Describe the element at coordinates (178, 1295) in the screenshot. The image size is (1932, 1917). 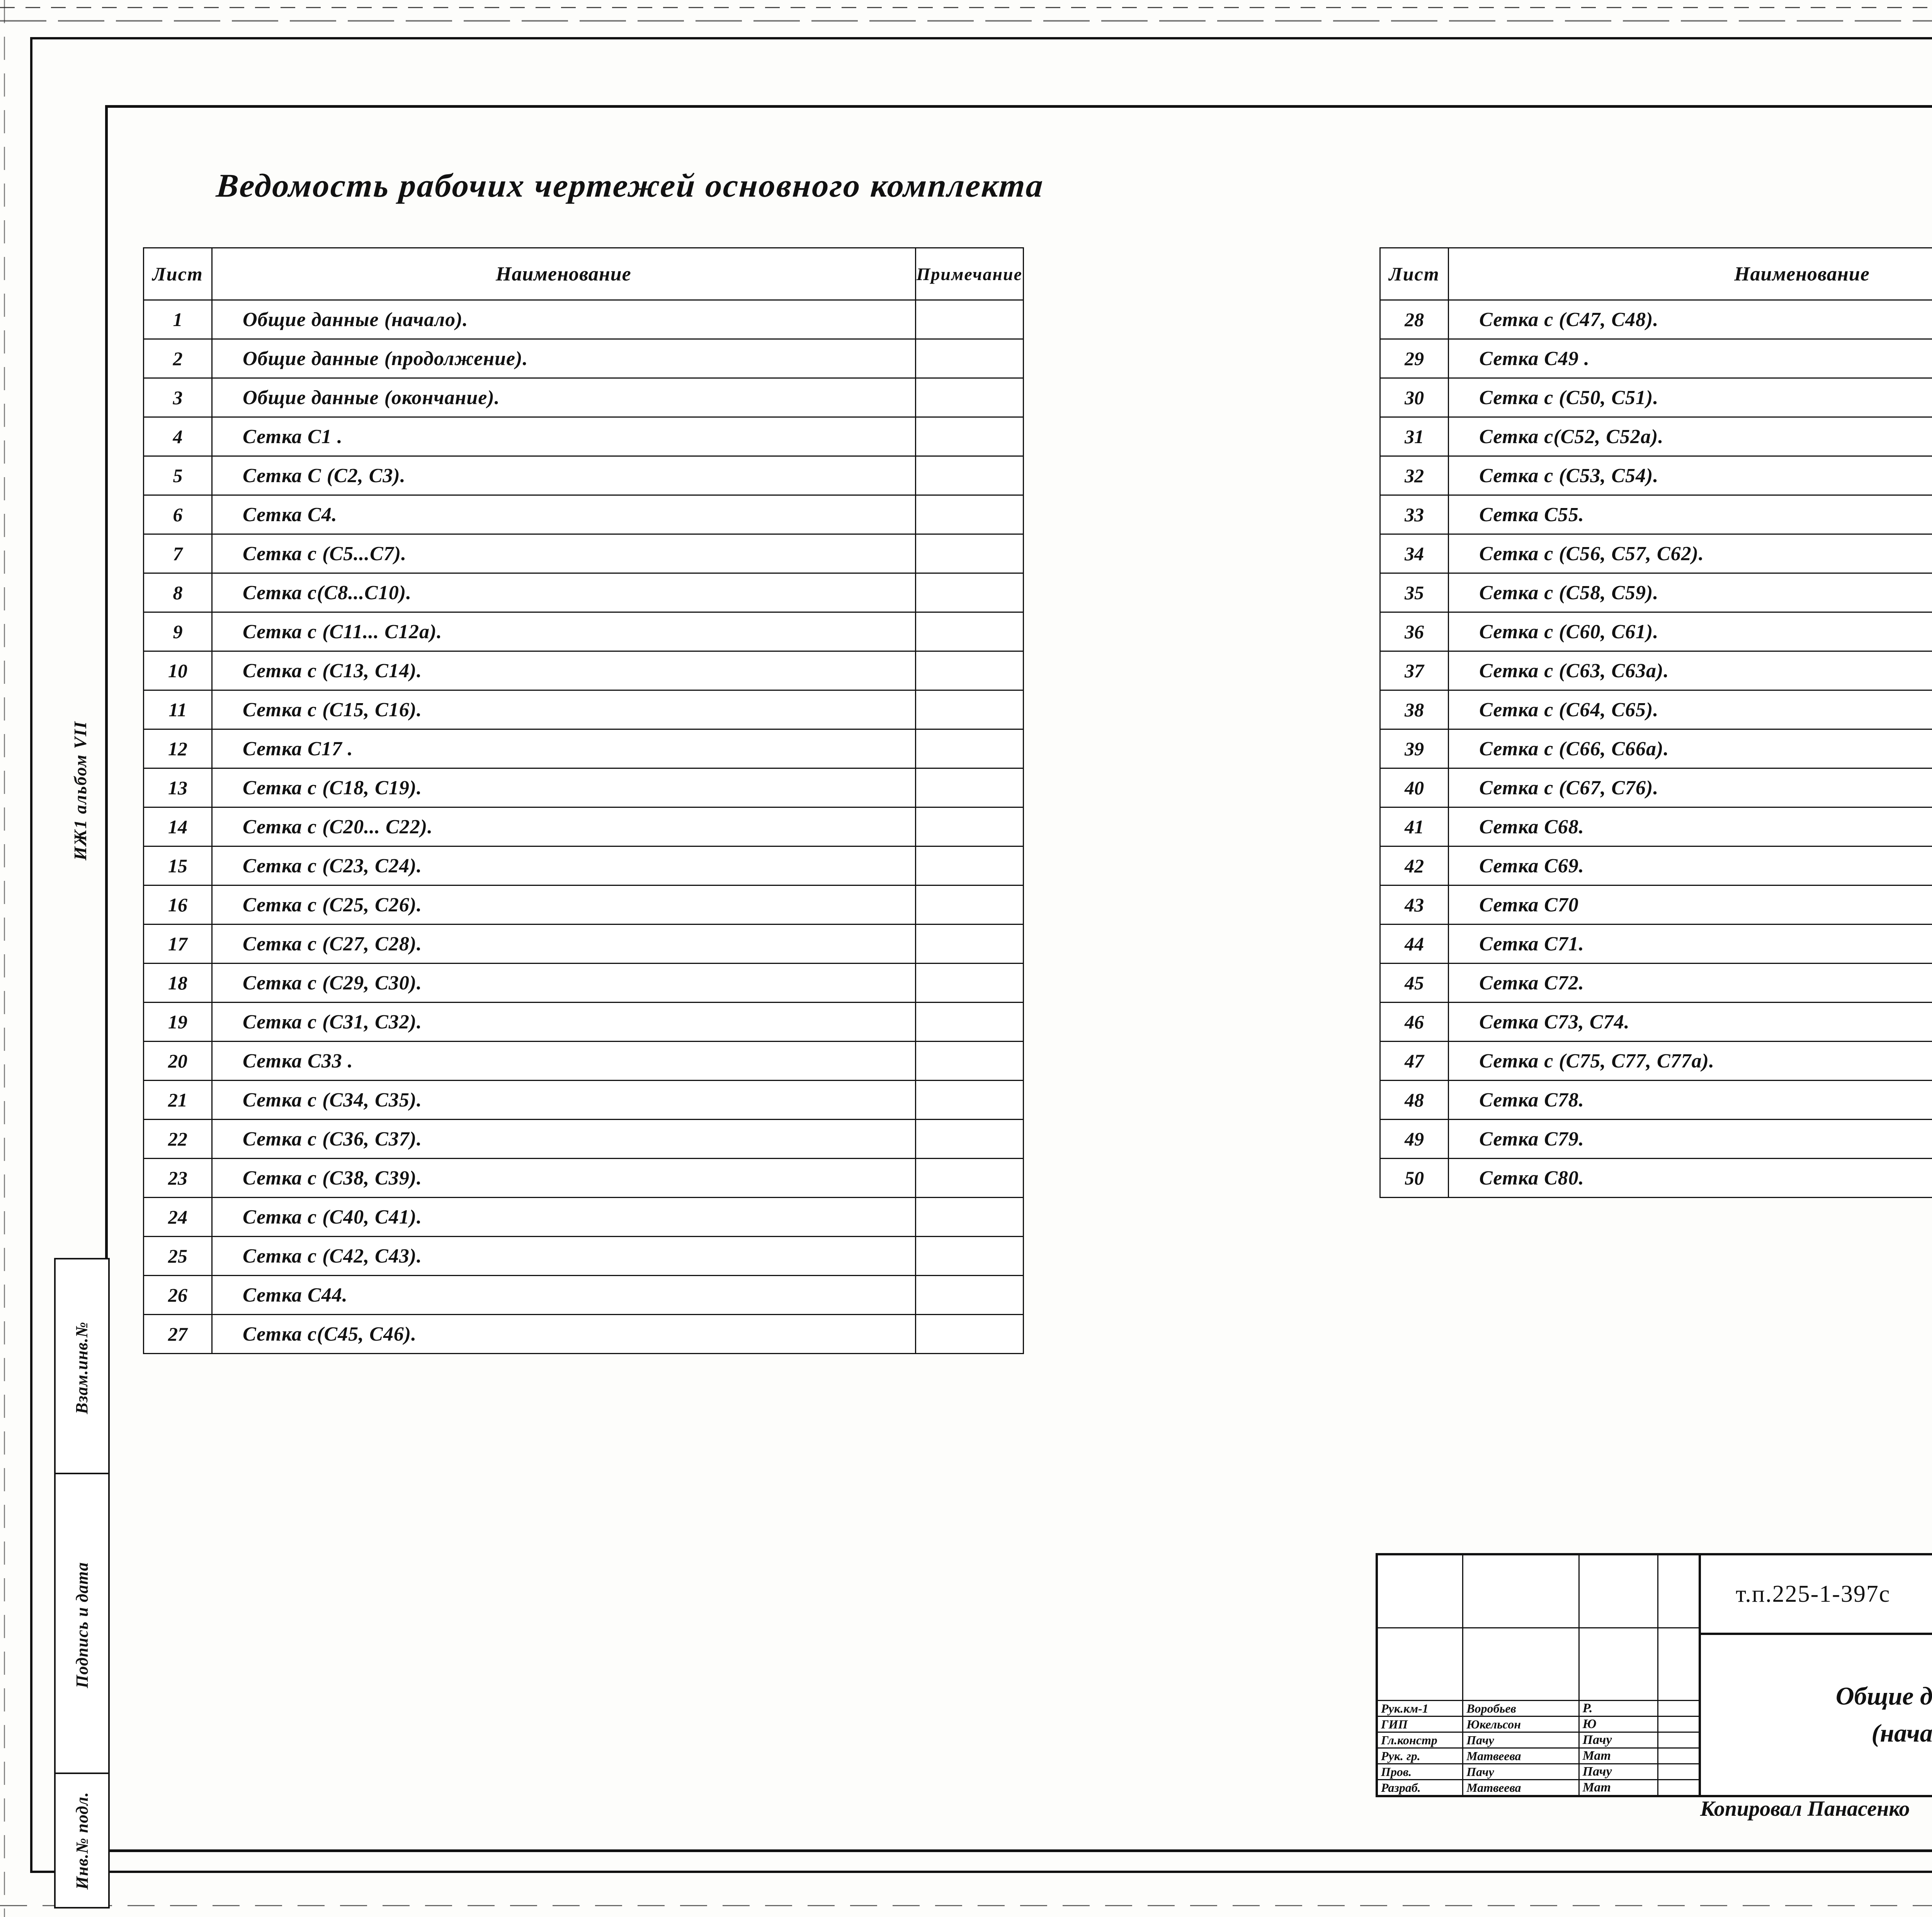
I see `row-list-number: 26` at that location.